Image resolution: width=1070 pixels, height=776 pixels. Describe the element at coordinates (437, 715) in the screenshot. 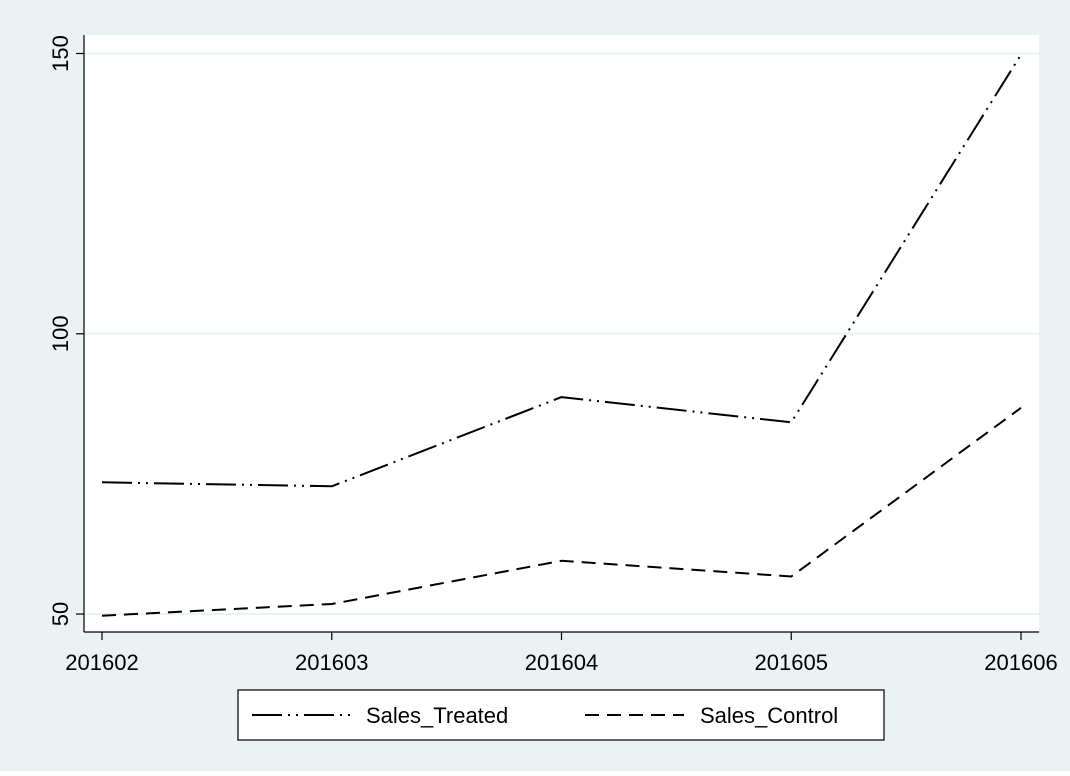

I see `legend-label: Sales_Treated` at that location.